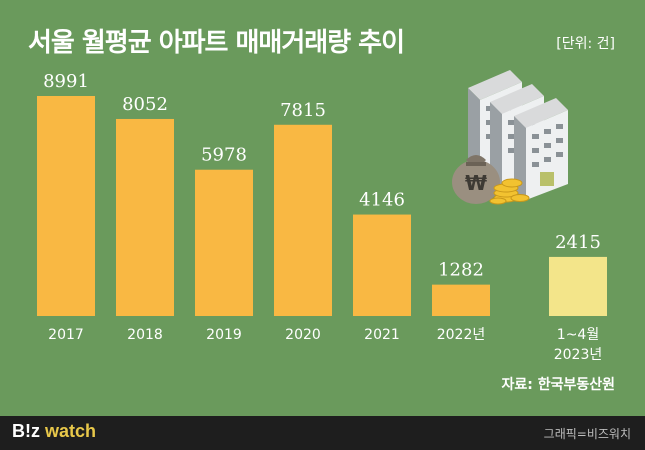 Image resolution: width=645 pixels, height=450 pixels. What do you see at coordinates (66, 335) in the screenshot?
I see `x-tick-label-0: 2017` at bounding box center [66, 335].